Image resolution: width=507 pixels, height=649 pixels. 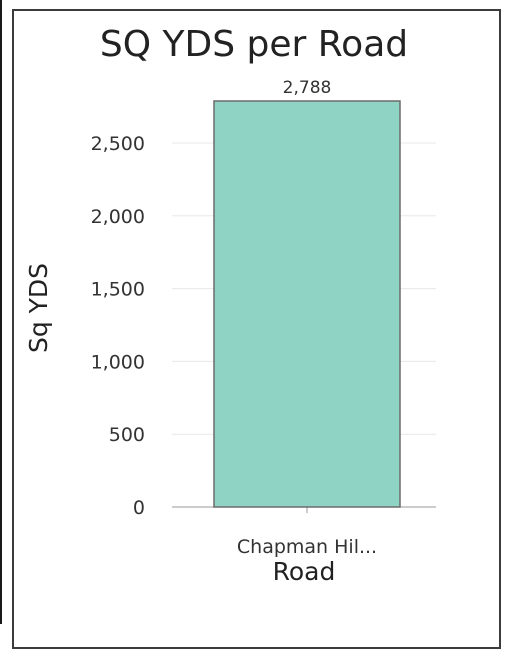 I want to click on y-tick-label: 500, so click(x=127, y=435).